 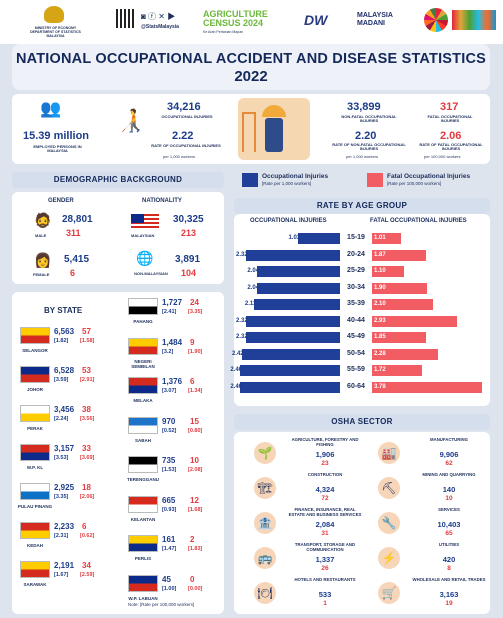 I want to click on sector-occ: 533, so click(x=325, y=594).